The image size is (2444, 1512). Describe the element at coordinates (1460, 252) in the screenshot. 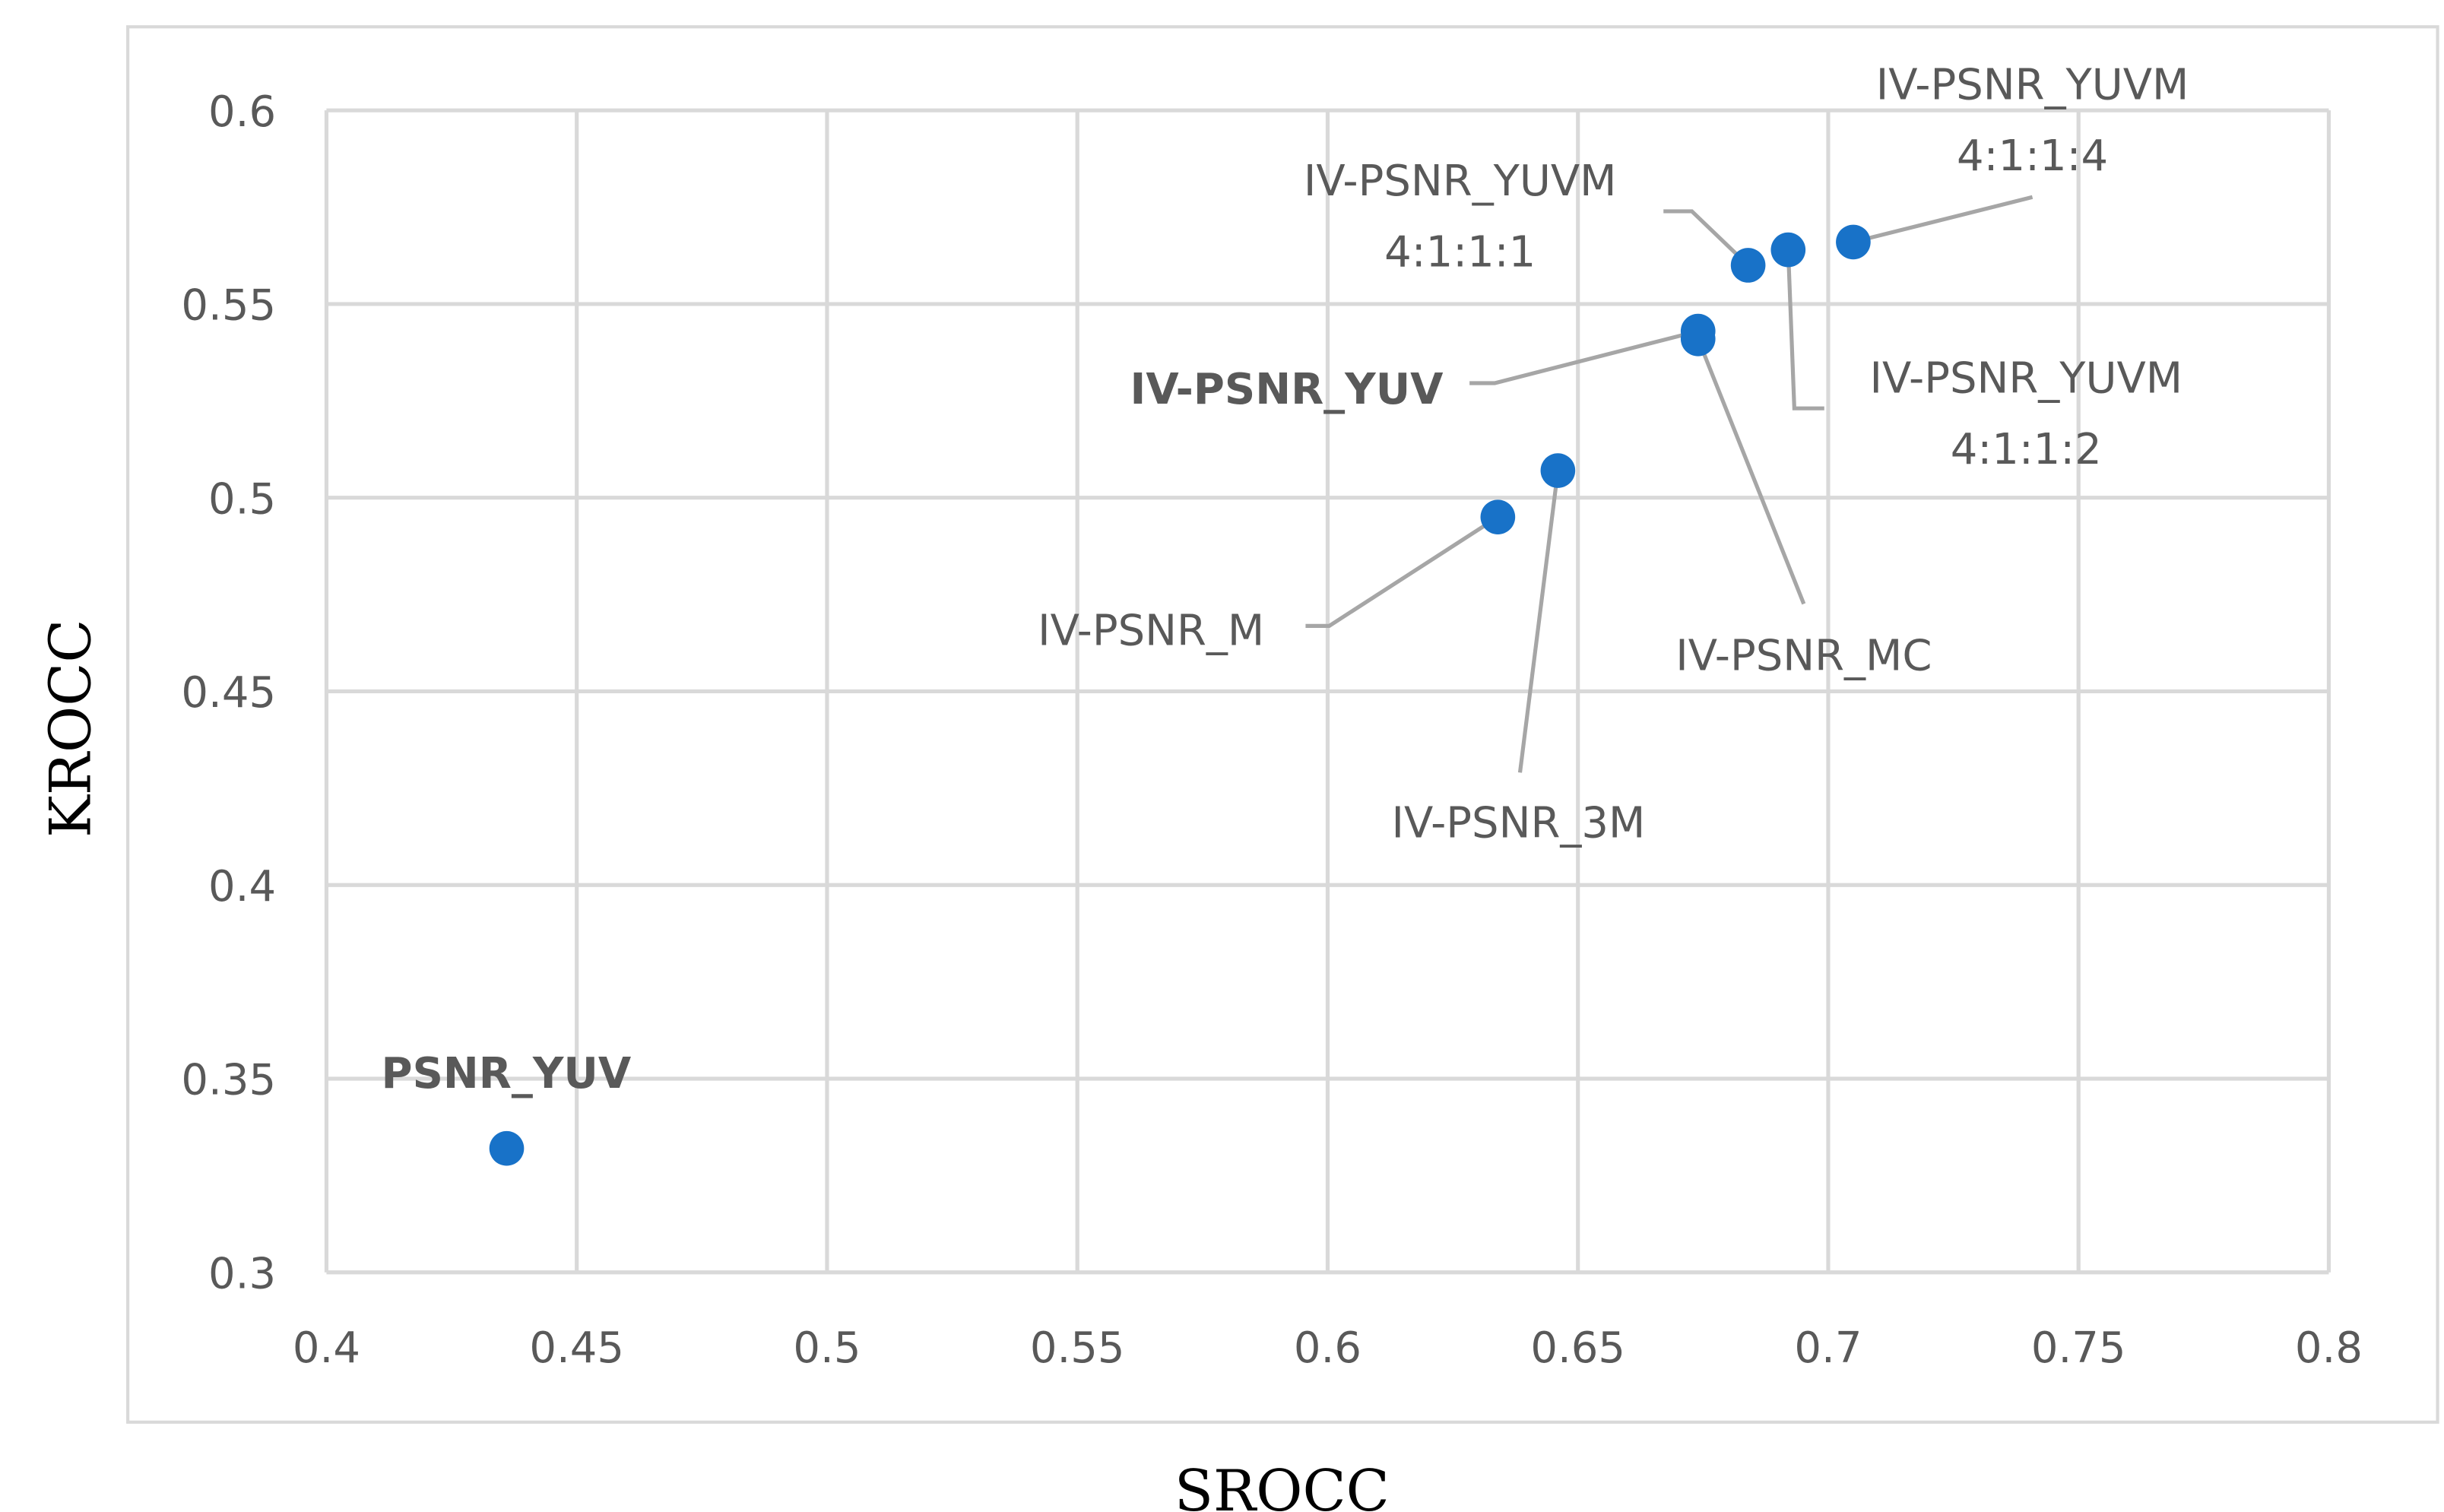

I see `data-label: 4:1:1:1` at that location.